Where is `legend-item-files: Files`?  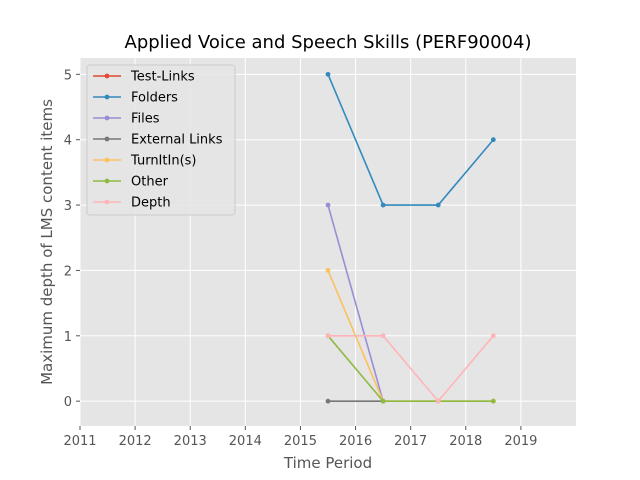 legend-item-files: Files is located at coordinates (126, 119).